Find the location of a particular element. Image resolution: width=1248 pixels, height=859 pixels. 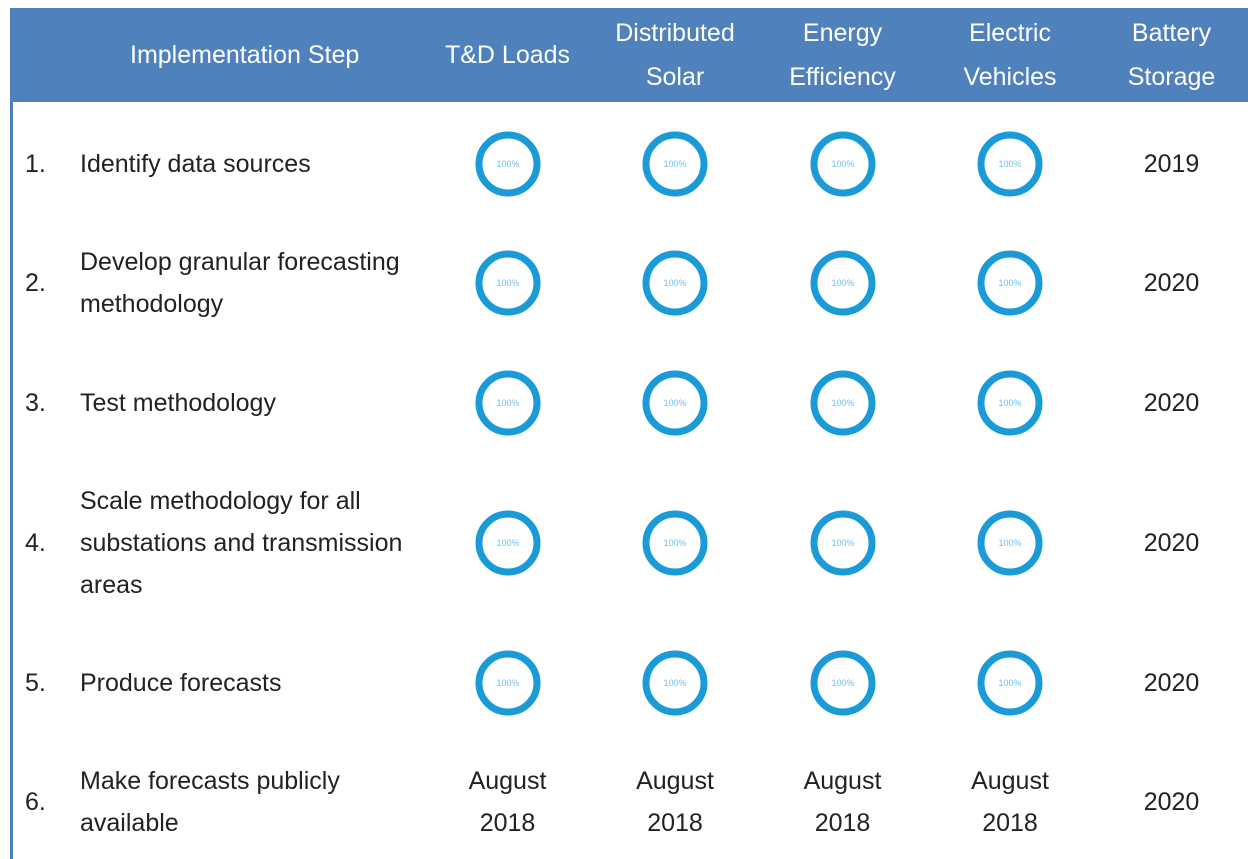

row-number: 3. is located at coordinates (35, 402).